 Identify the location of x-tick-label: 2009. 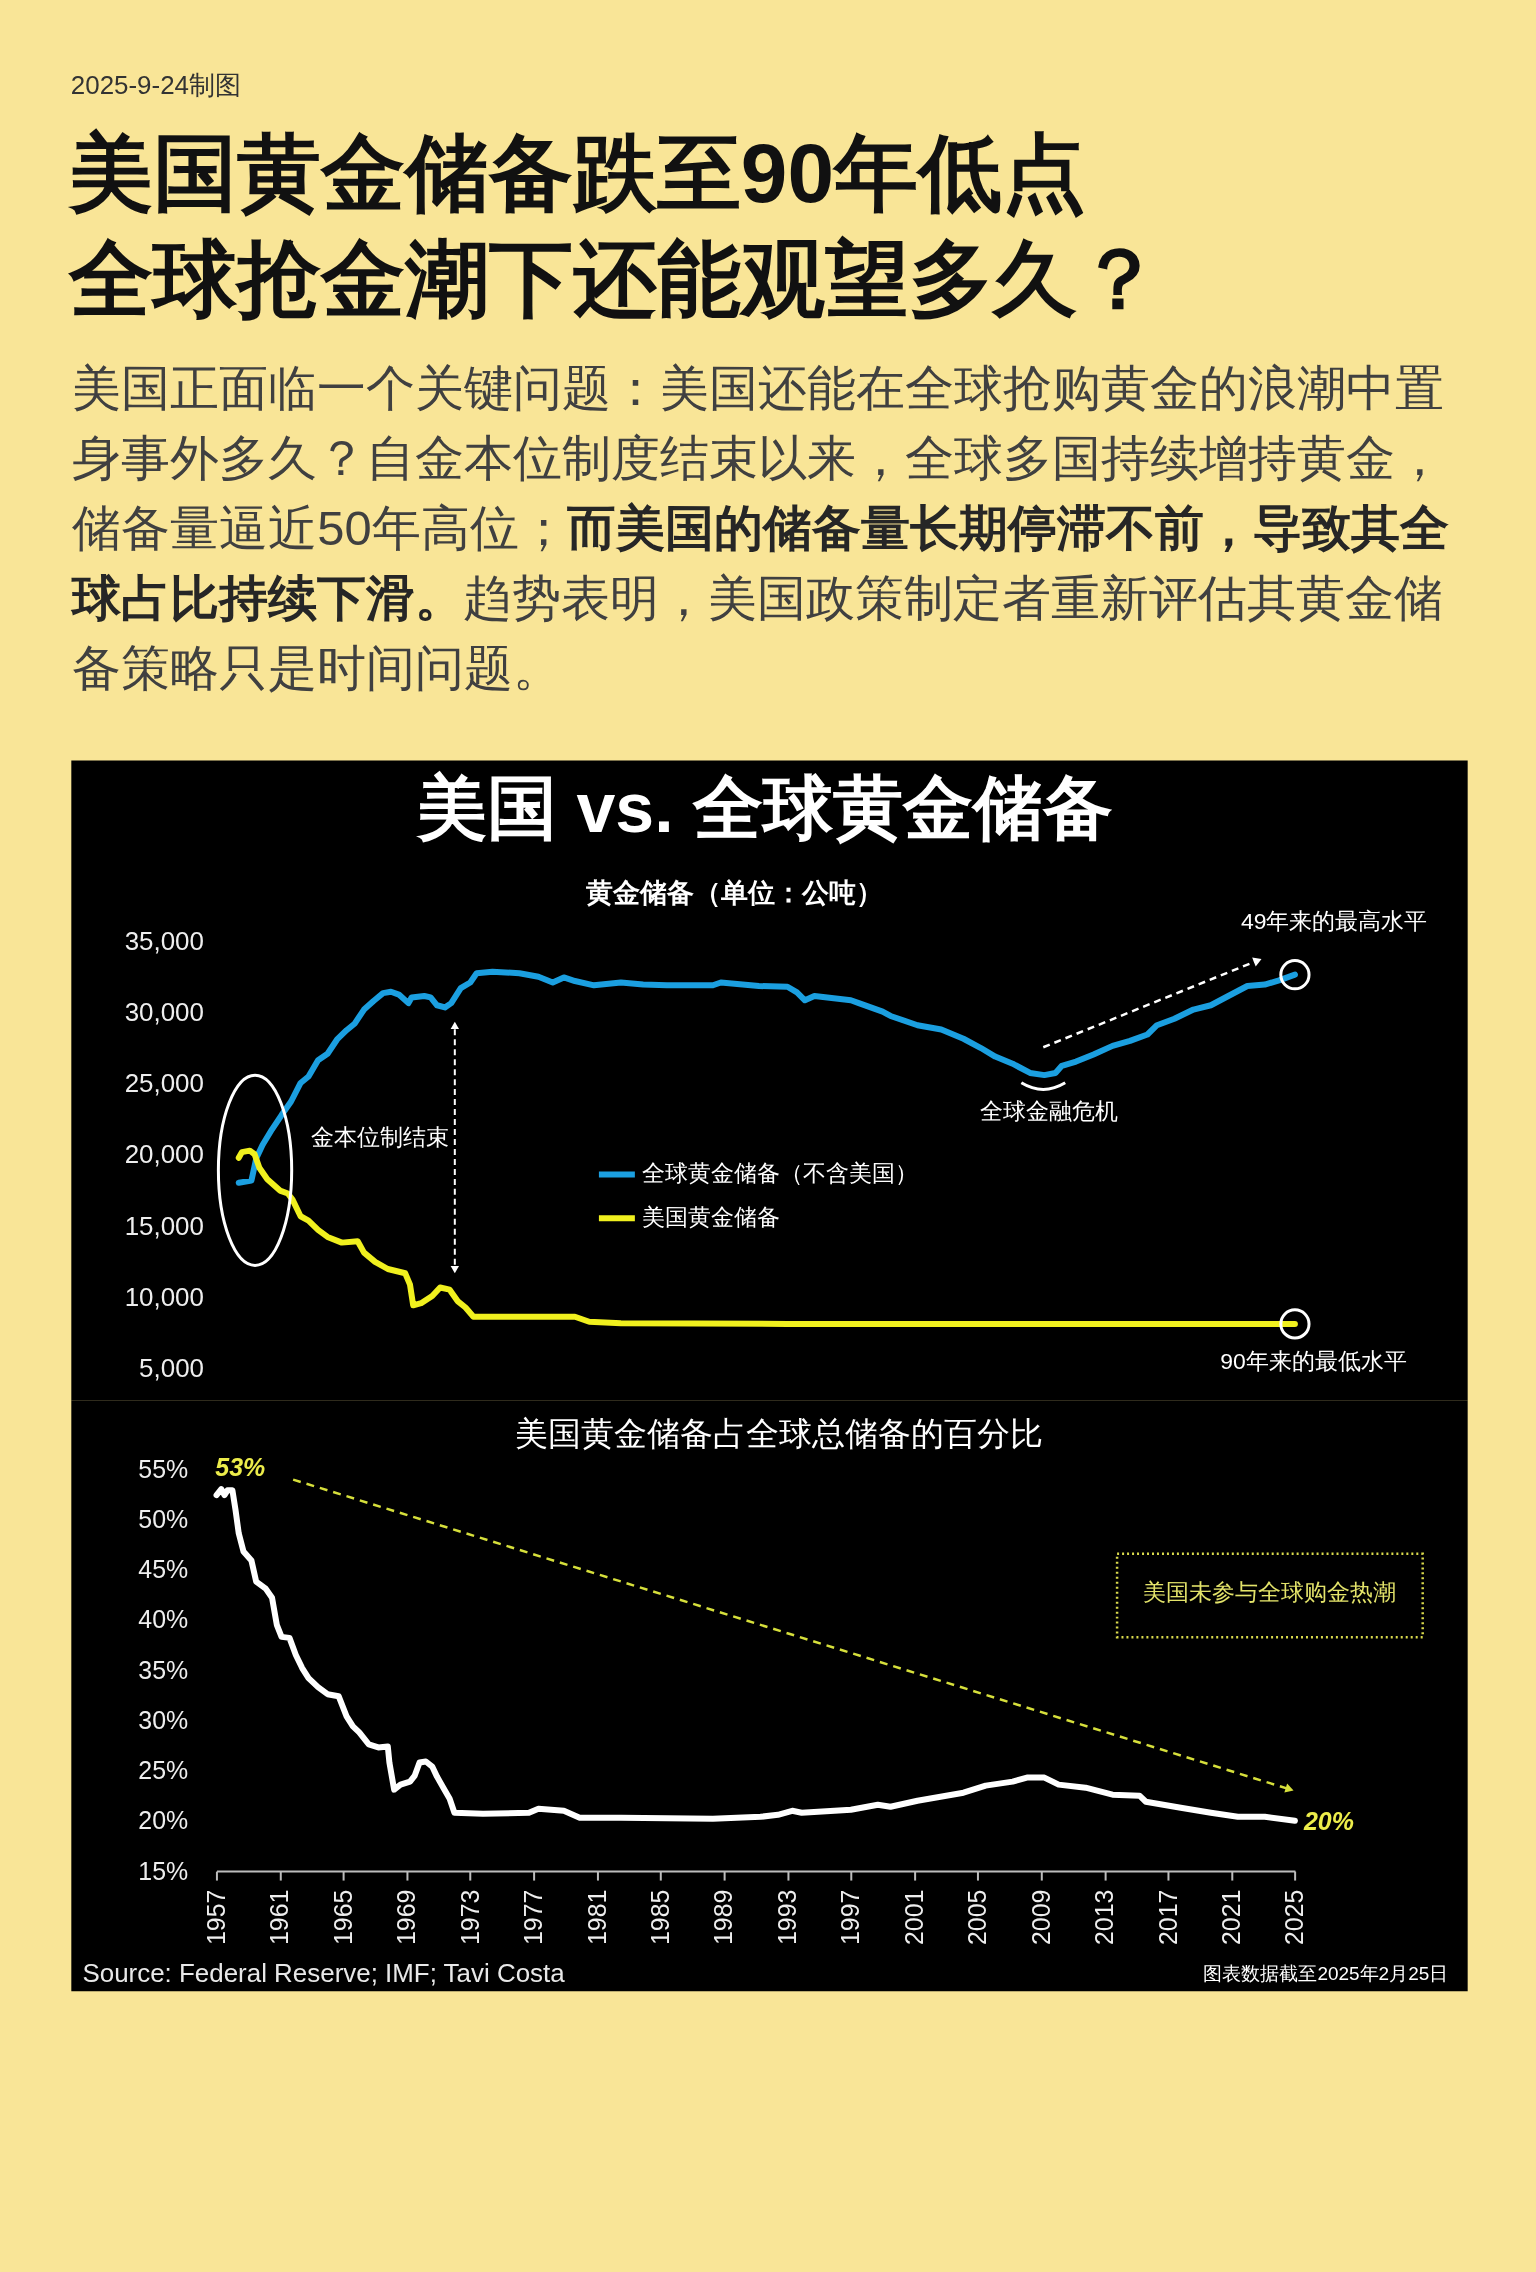
(1040, 1917).